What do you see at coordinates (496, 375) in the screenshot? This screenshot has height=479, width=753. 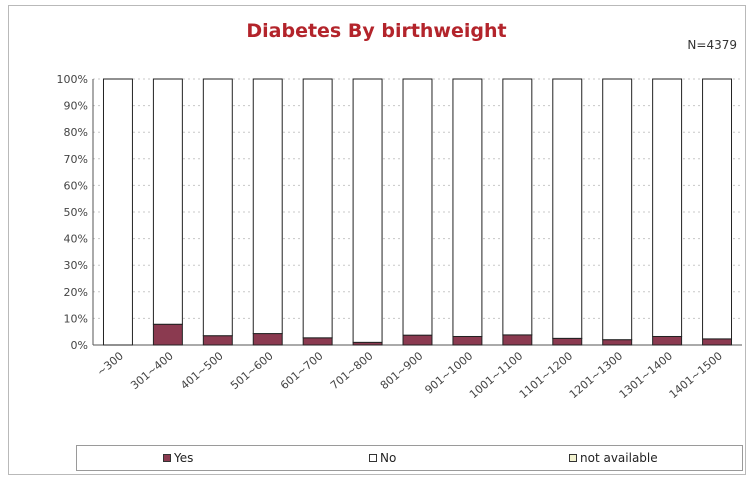 I see `x-tick-label: 1001~1100` at bounding box center [496, 375].